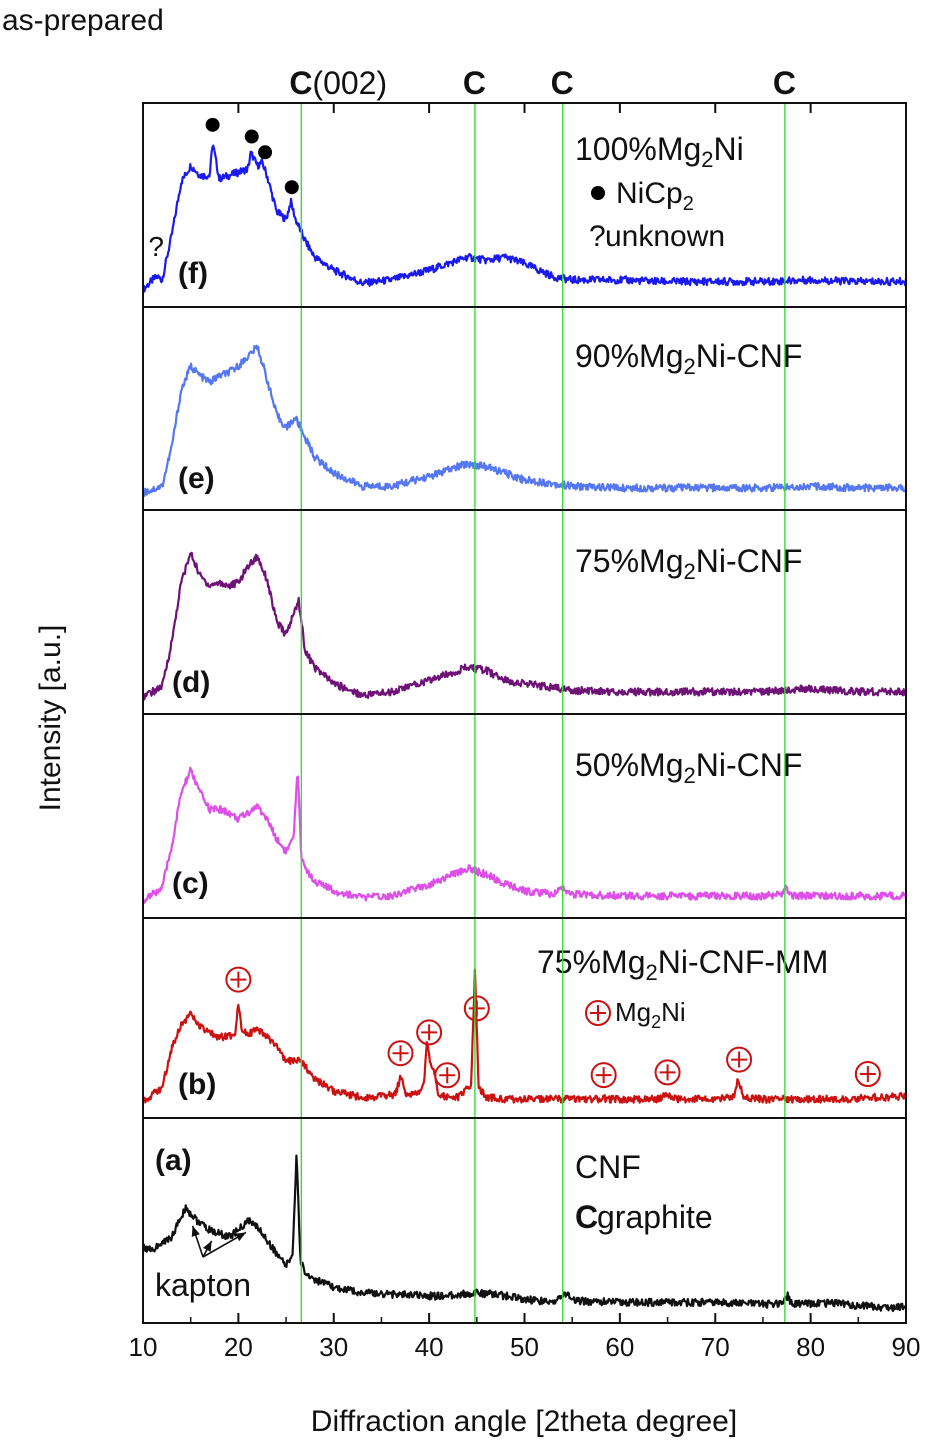  What do you see at coordinates (190, 883) in the screenshot?
I see `panel-tag-c: (c)` at bounding box center [190, 883].